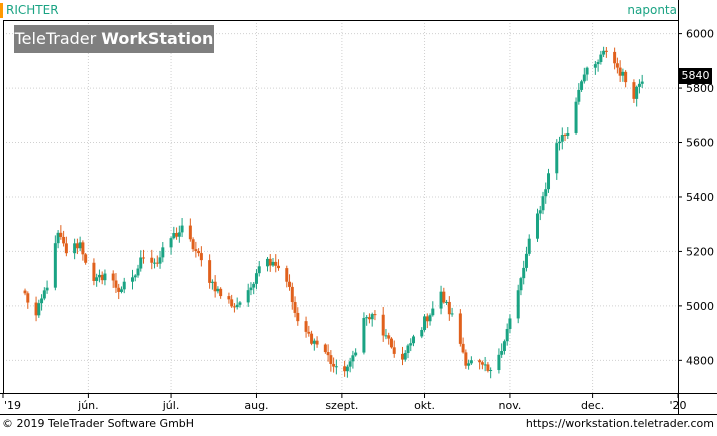 This screenshot has height=436, width=717. Describe the element at coordinates (695, 76) in the screenshot. I see `last-price-badge: 5840` at that location.